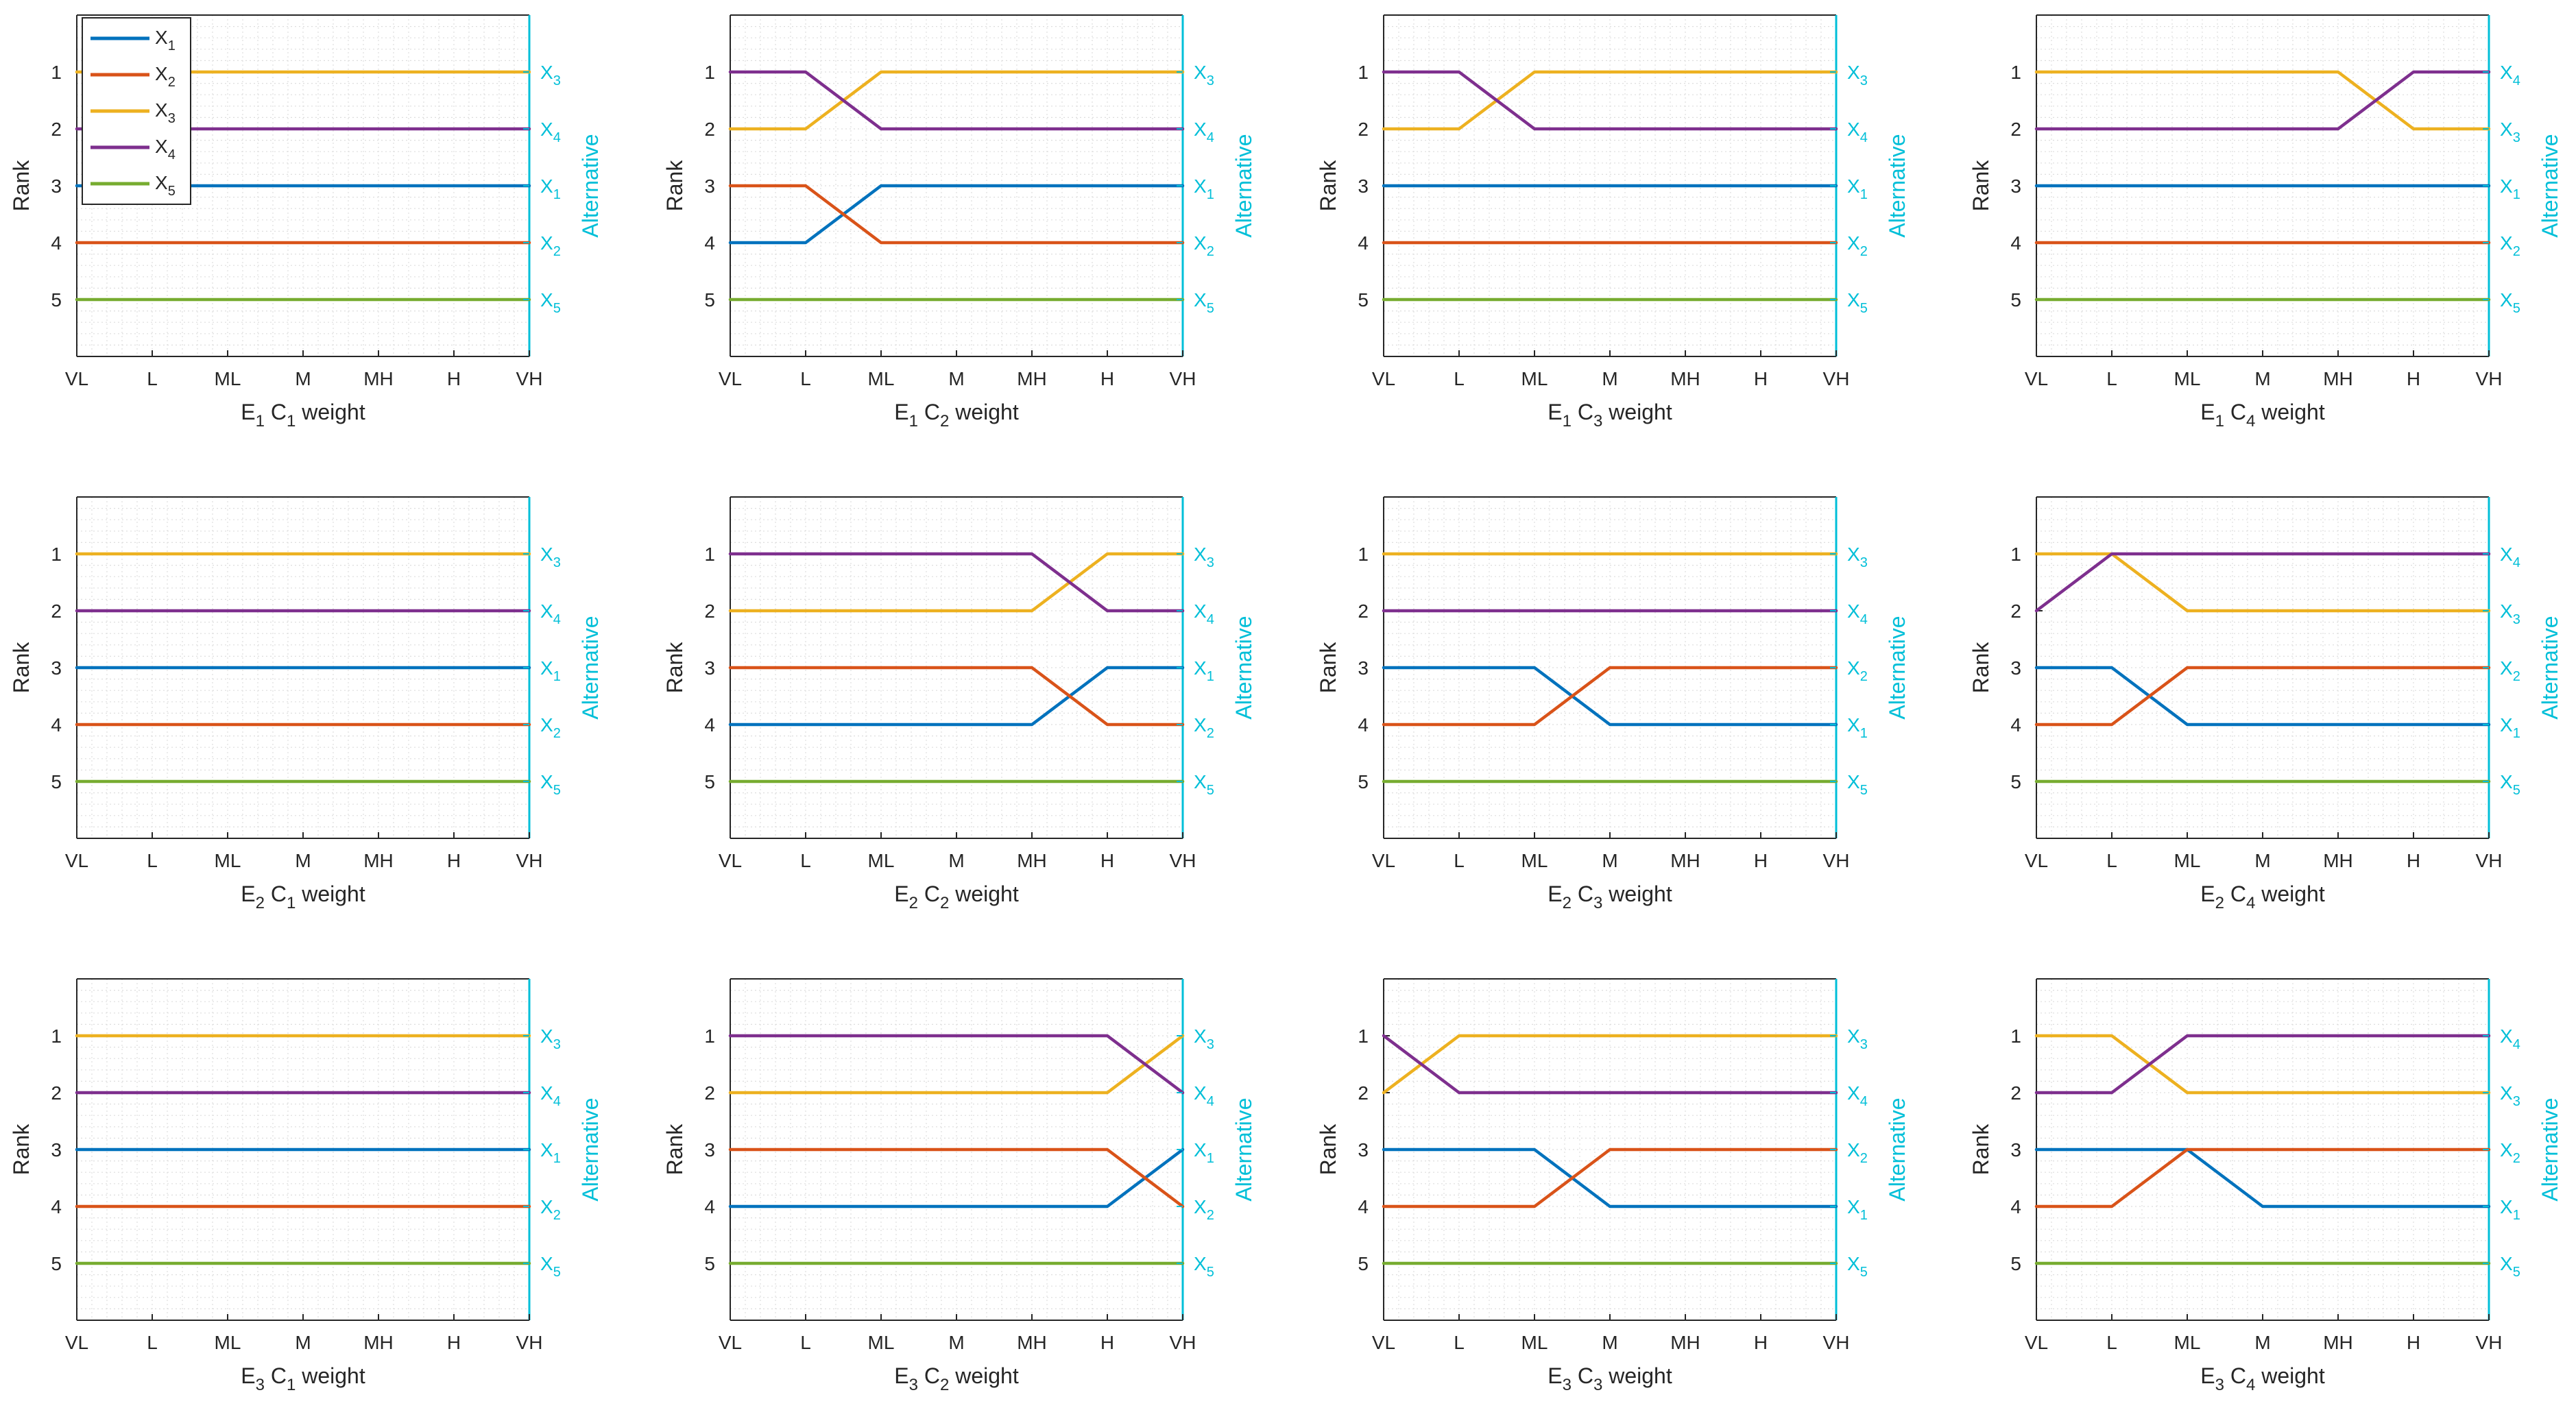 The height and width of the screenshot is (1421, 2576). I want to click on legend-label-x3: X3, so click(166, 113).